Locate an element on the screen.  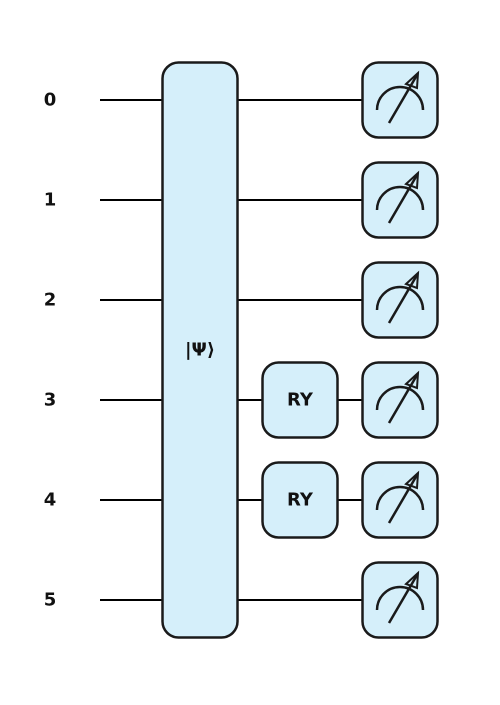
qubit-label-3: 3 is located at coordinates (50, 400).